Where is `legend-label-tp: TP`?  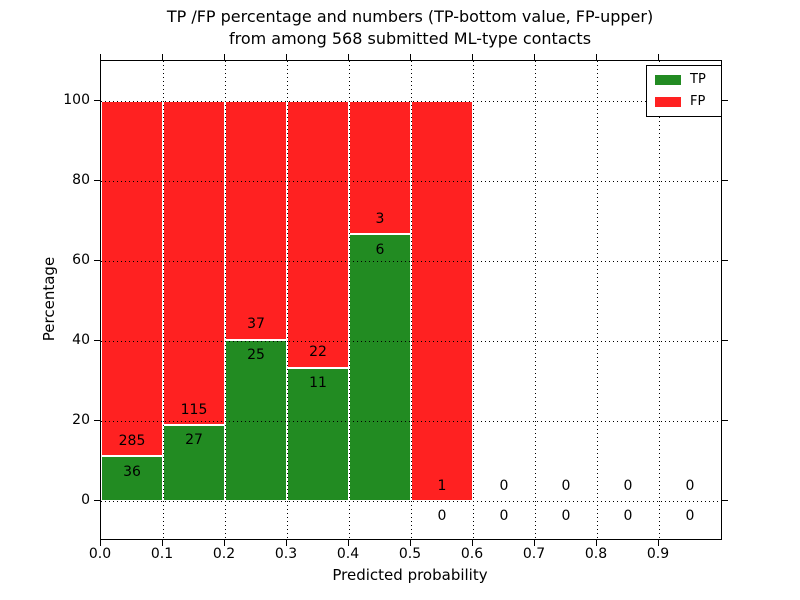
legend-label-tp: TP is located at coordinates (698, 79).